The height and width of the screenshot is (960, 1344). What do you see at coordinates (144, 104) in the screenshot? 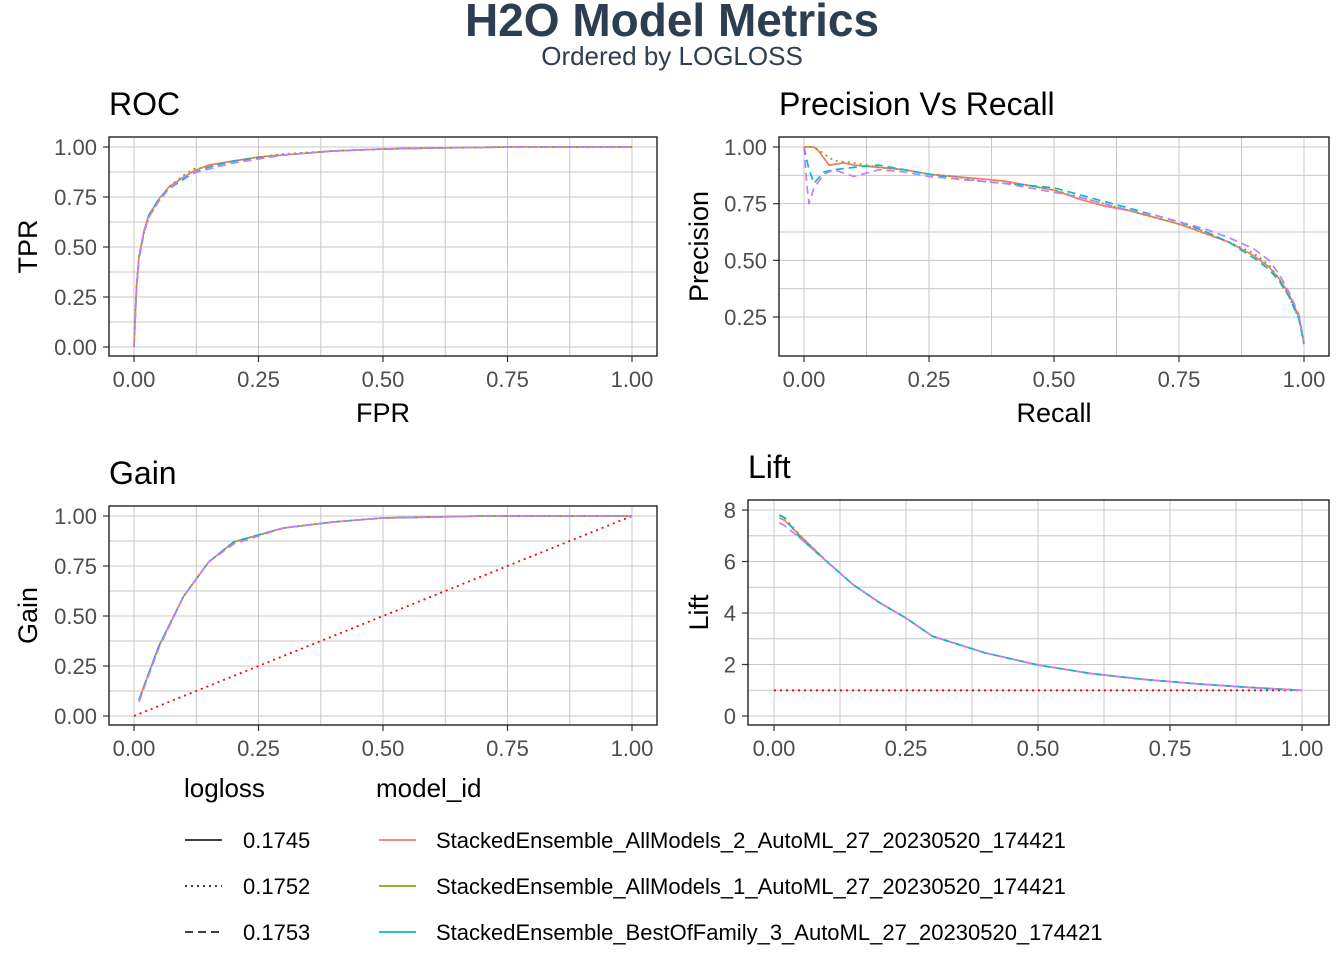
I see `panel-title-roc: ROC` at bounding box center [144, 104].